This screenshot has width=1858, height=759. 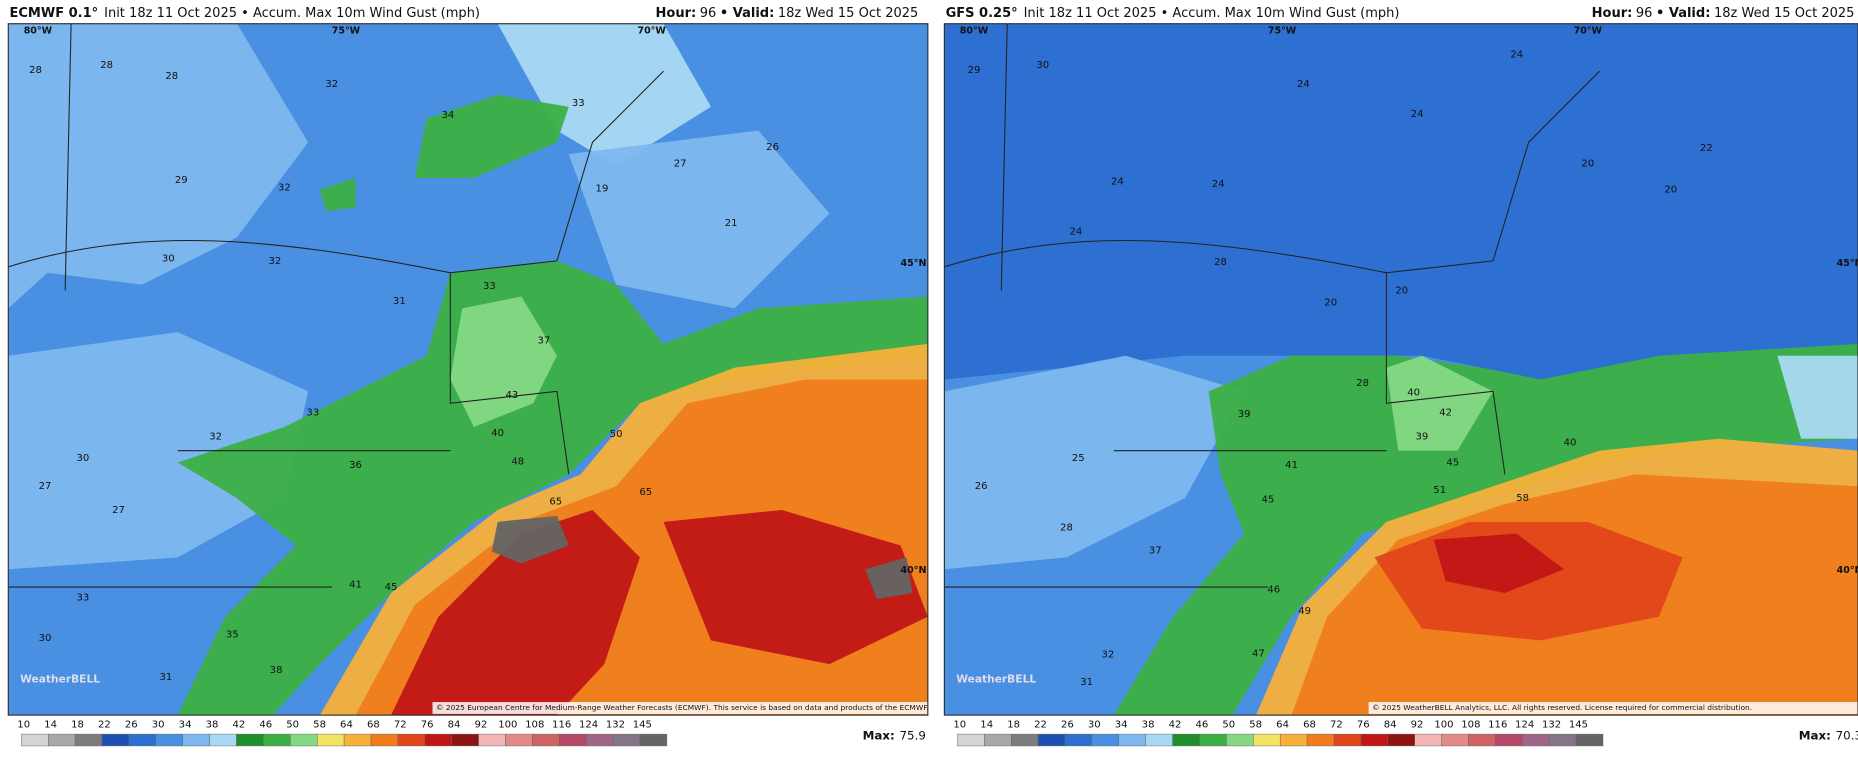 I want to click on map-value: 28, so click(x=1066, y=528).